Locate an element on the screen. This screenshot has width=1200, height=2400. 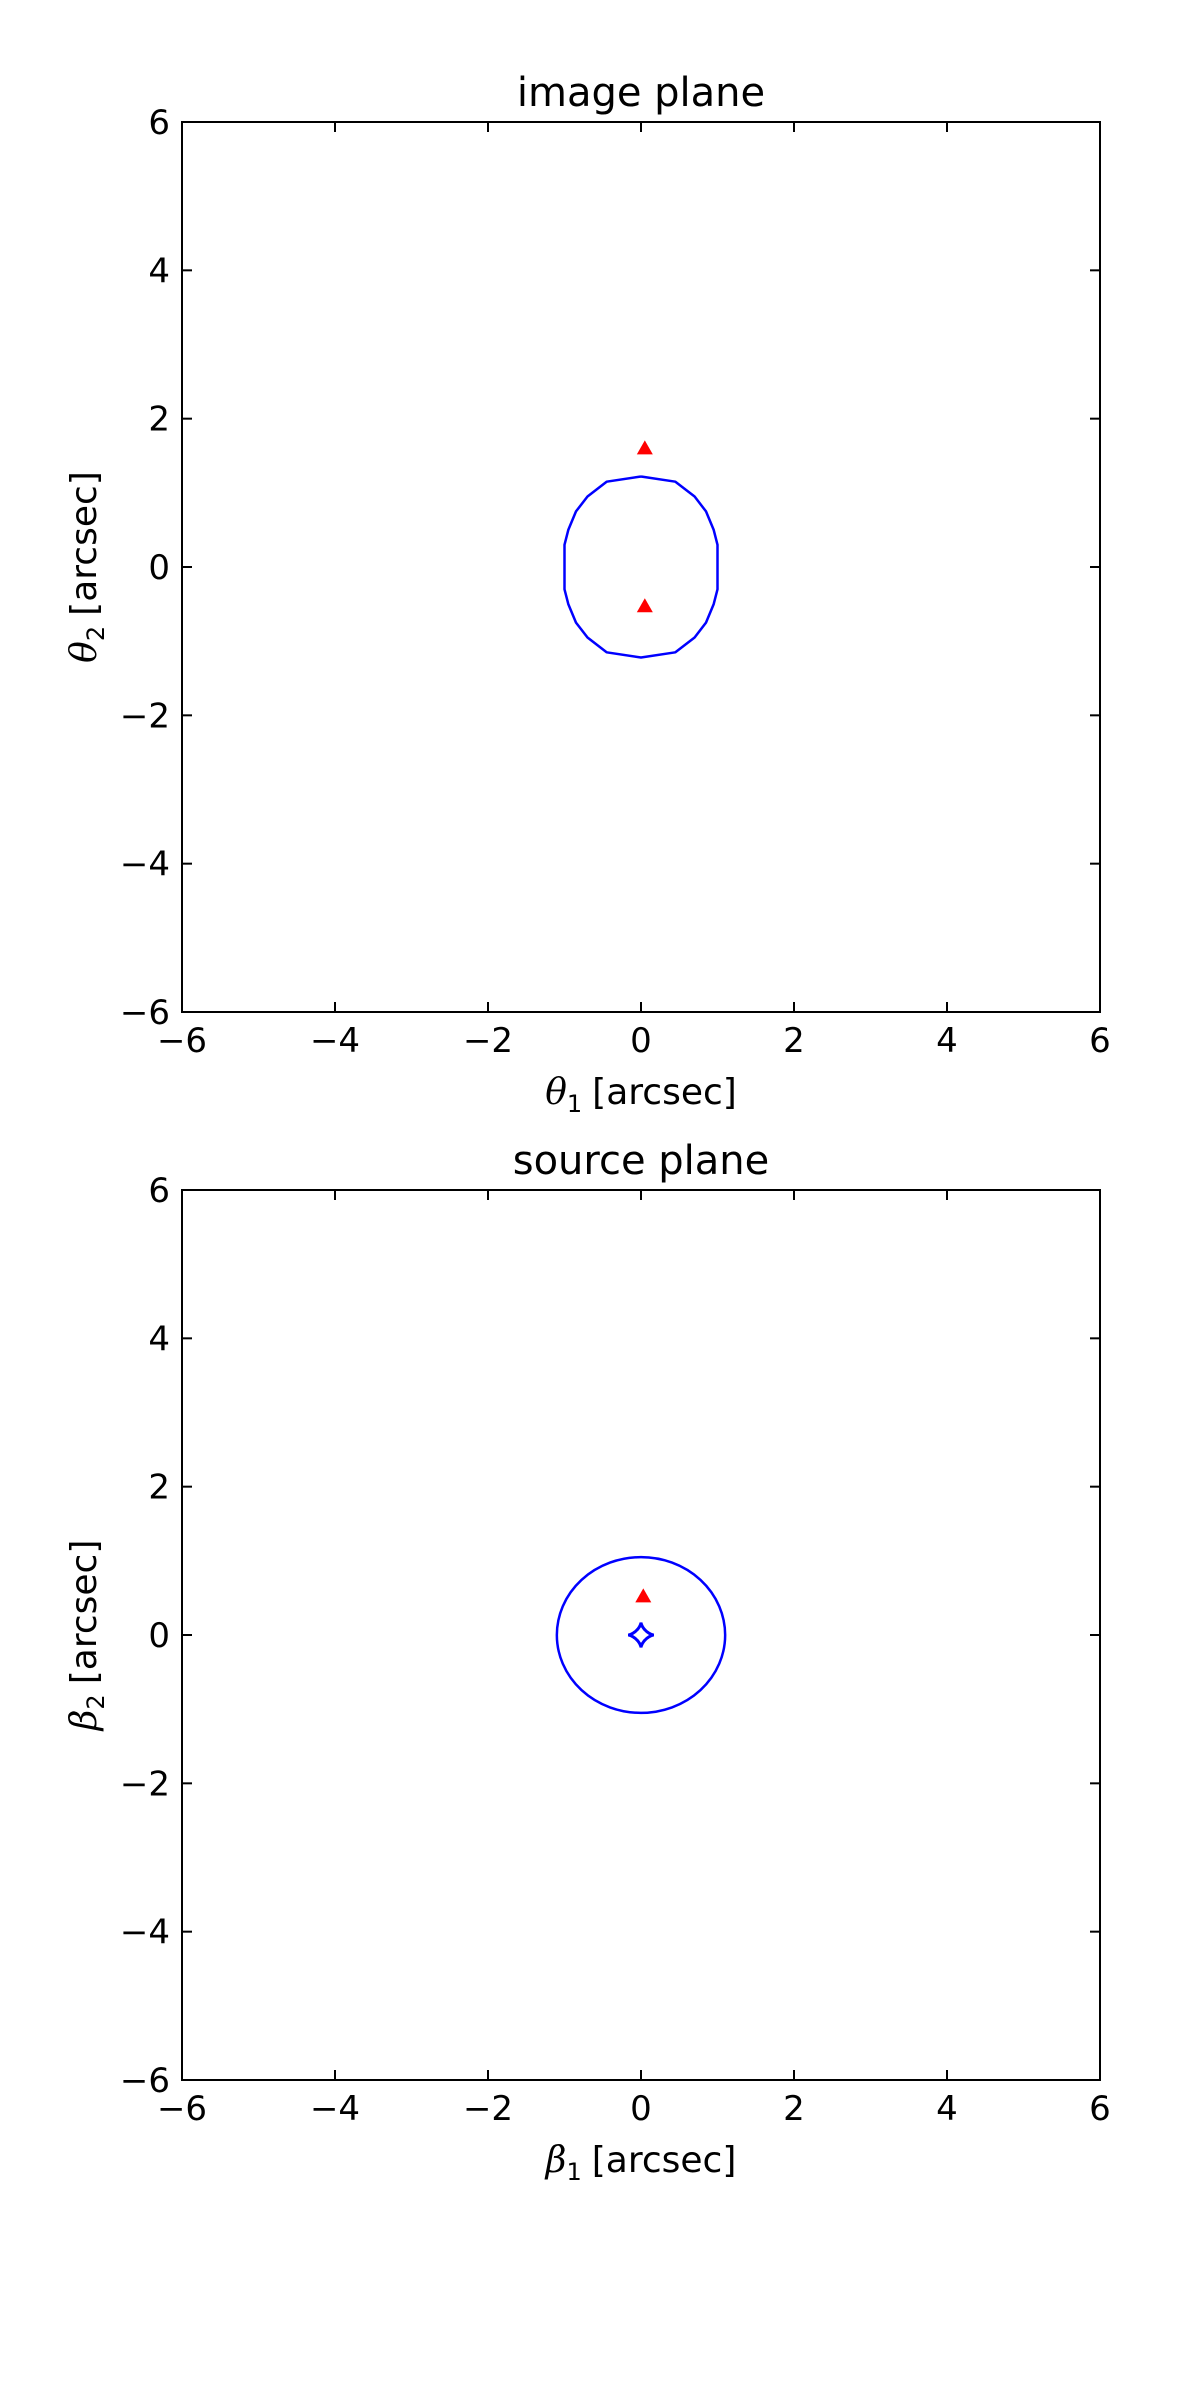
chart-title: image plane is located at coordinates (641, 93).